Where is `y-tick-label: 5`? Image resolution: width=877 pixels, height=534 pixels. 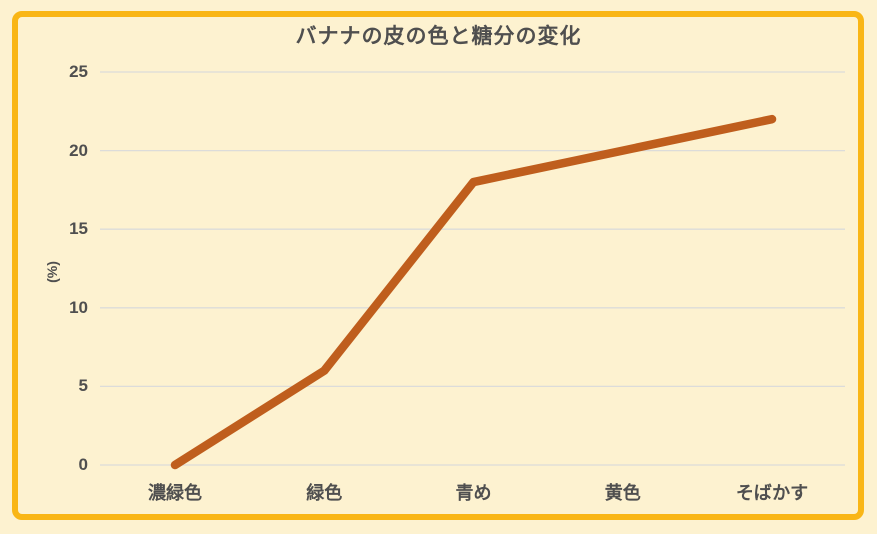 y-tick-label: 5 is located at coordinates (83, 386).